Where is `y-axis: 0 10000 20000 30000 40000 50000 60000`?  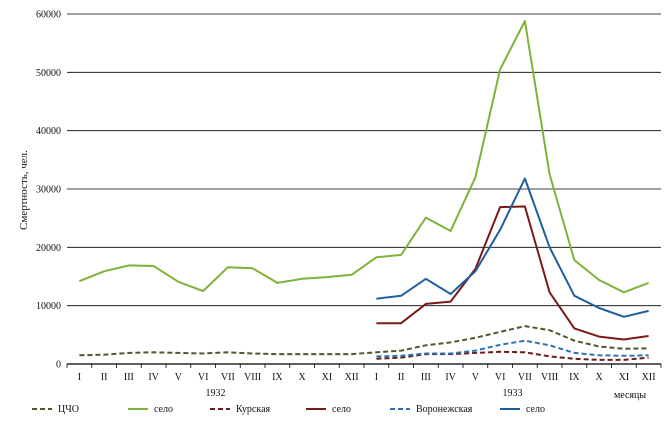 y-axis: 0 10000 20000 30000 40000 50000 60000 is located at coordinates (48, 190).